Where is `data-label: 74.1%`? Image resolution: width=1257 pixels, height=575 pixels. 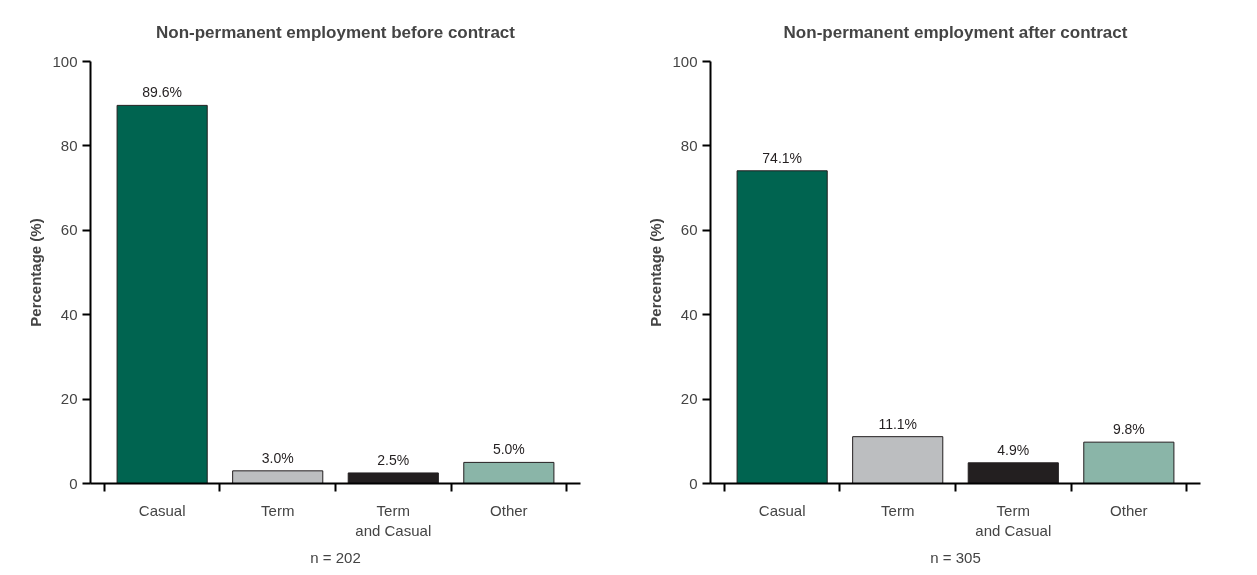 data-label: 74.1% is located at coordinates (782, 157).